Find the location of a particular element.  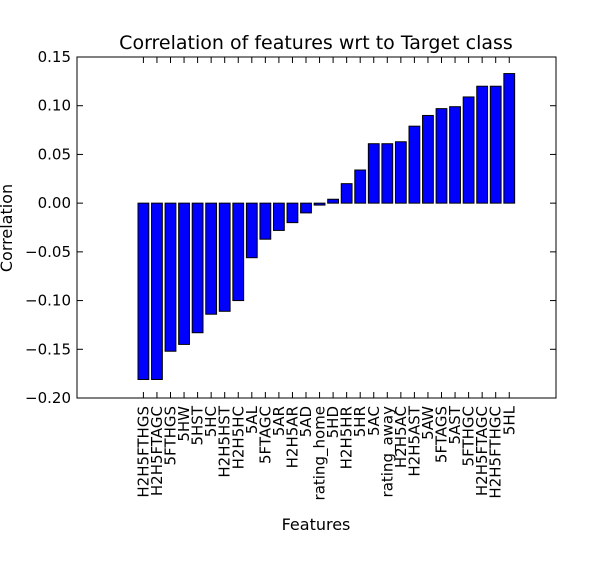

bar-5aw is located at coordinates (428, 159).